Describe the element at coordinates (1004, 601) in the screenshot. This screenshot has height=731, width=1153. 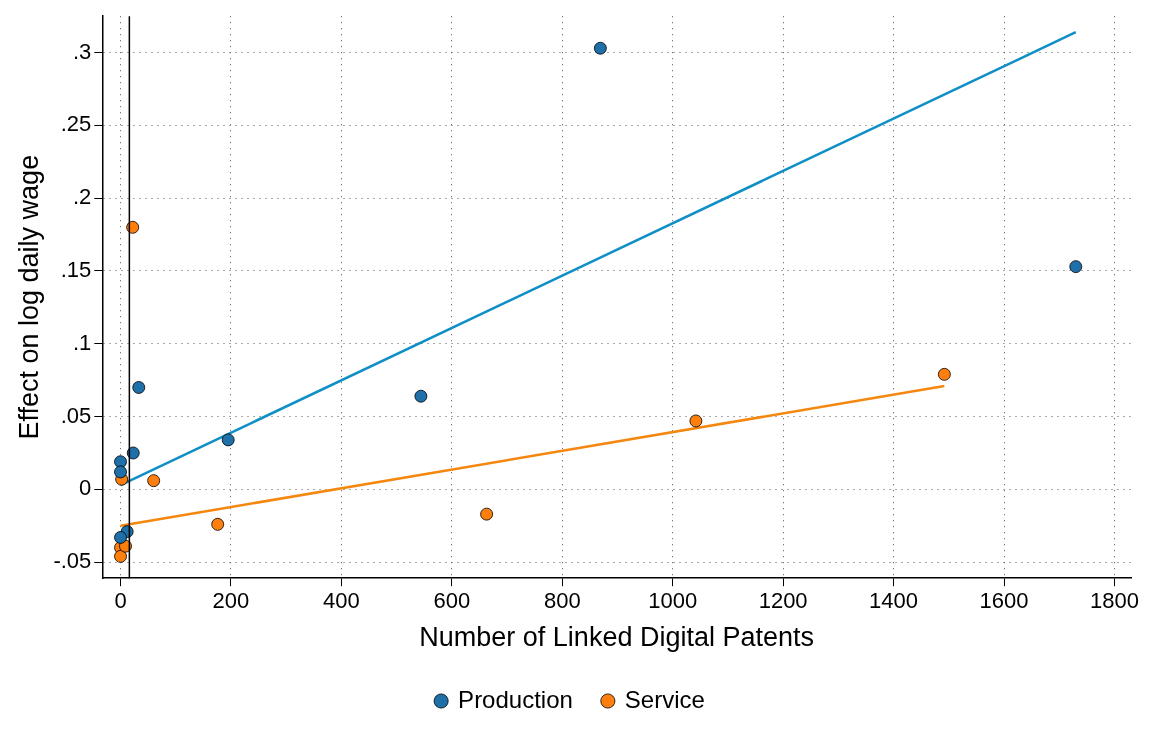
I see `x-tick-label: 1600` at that location.